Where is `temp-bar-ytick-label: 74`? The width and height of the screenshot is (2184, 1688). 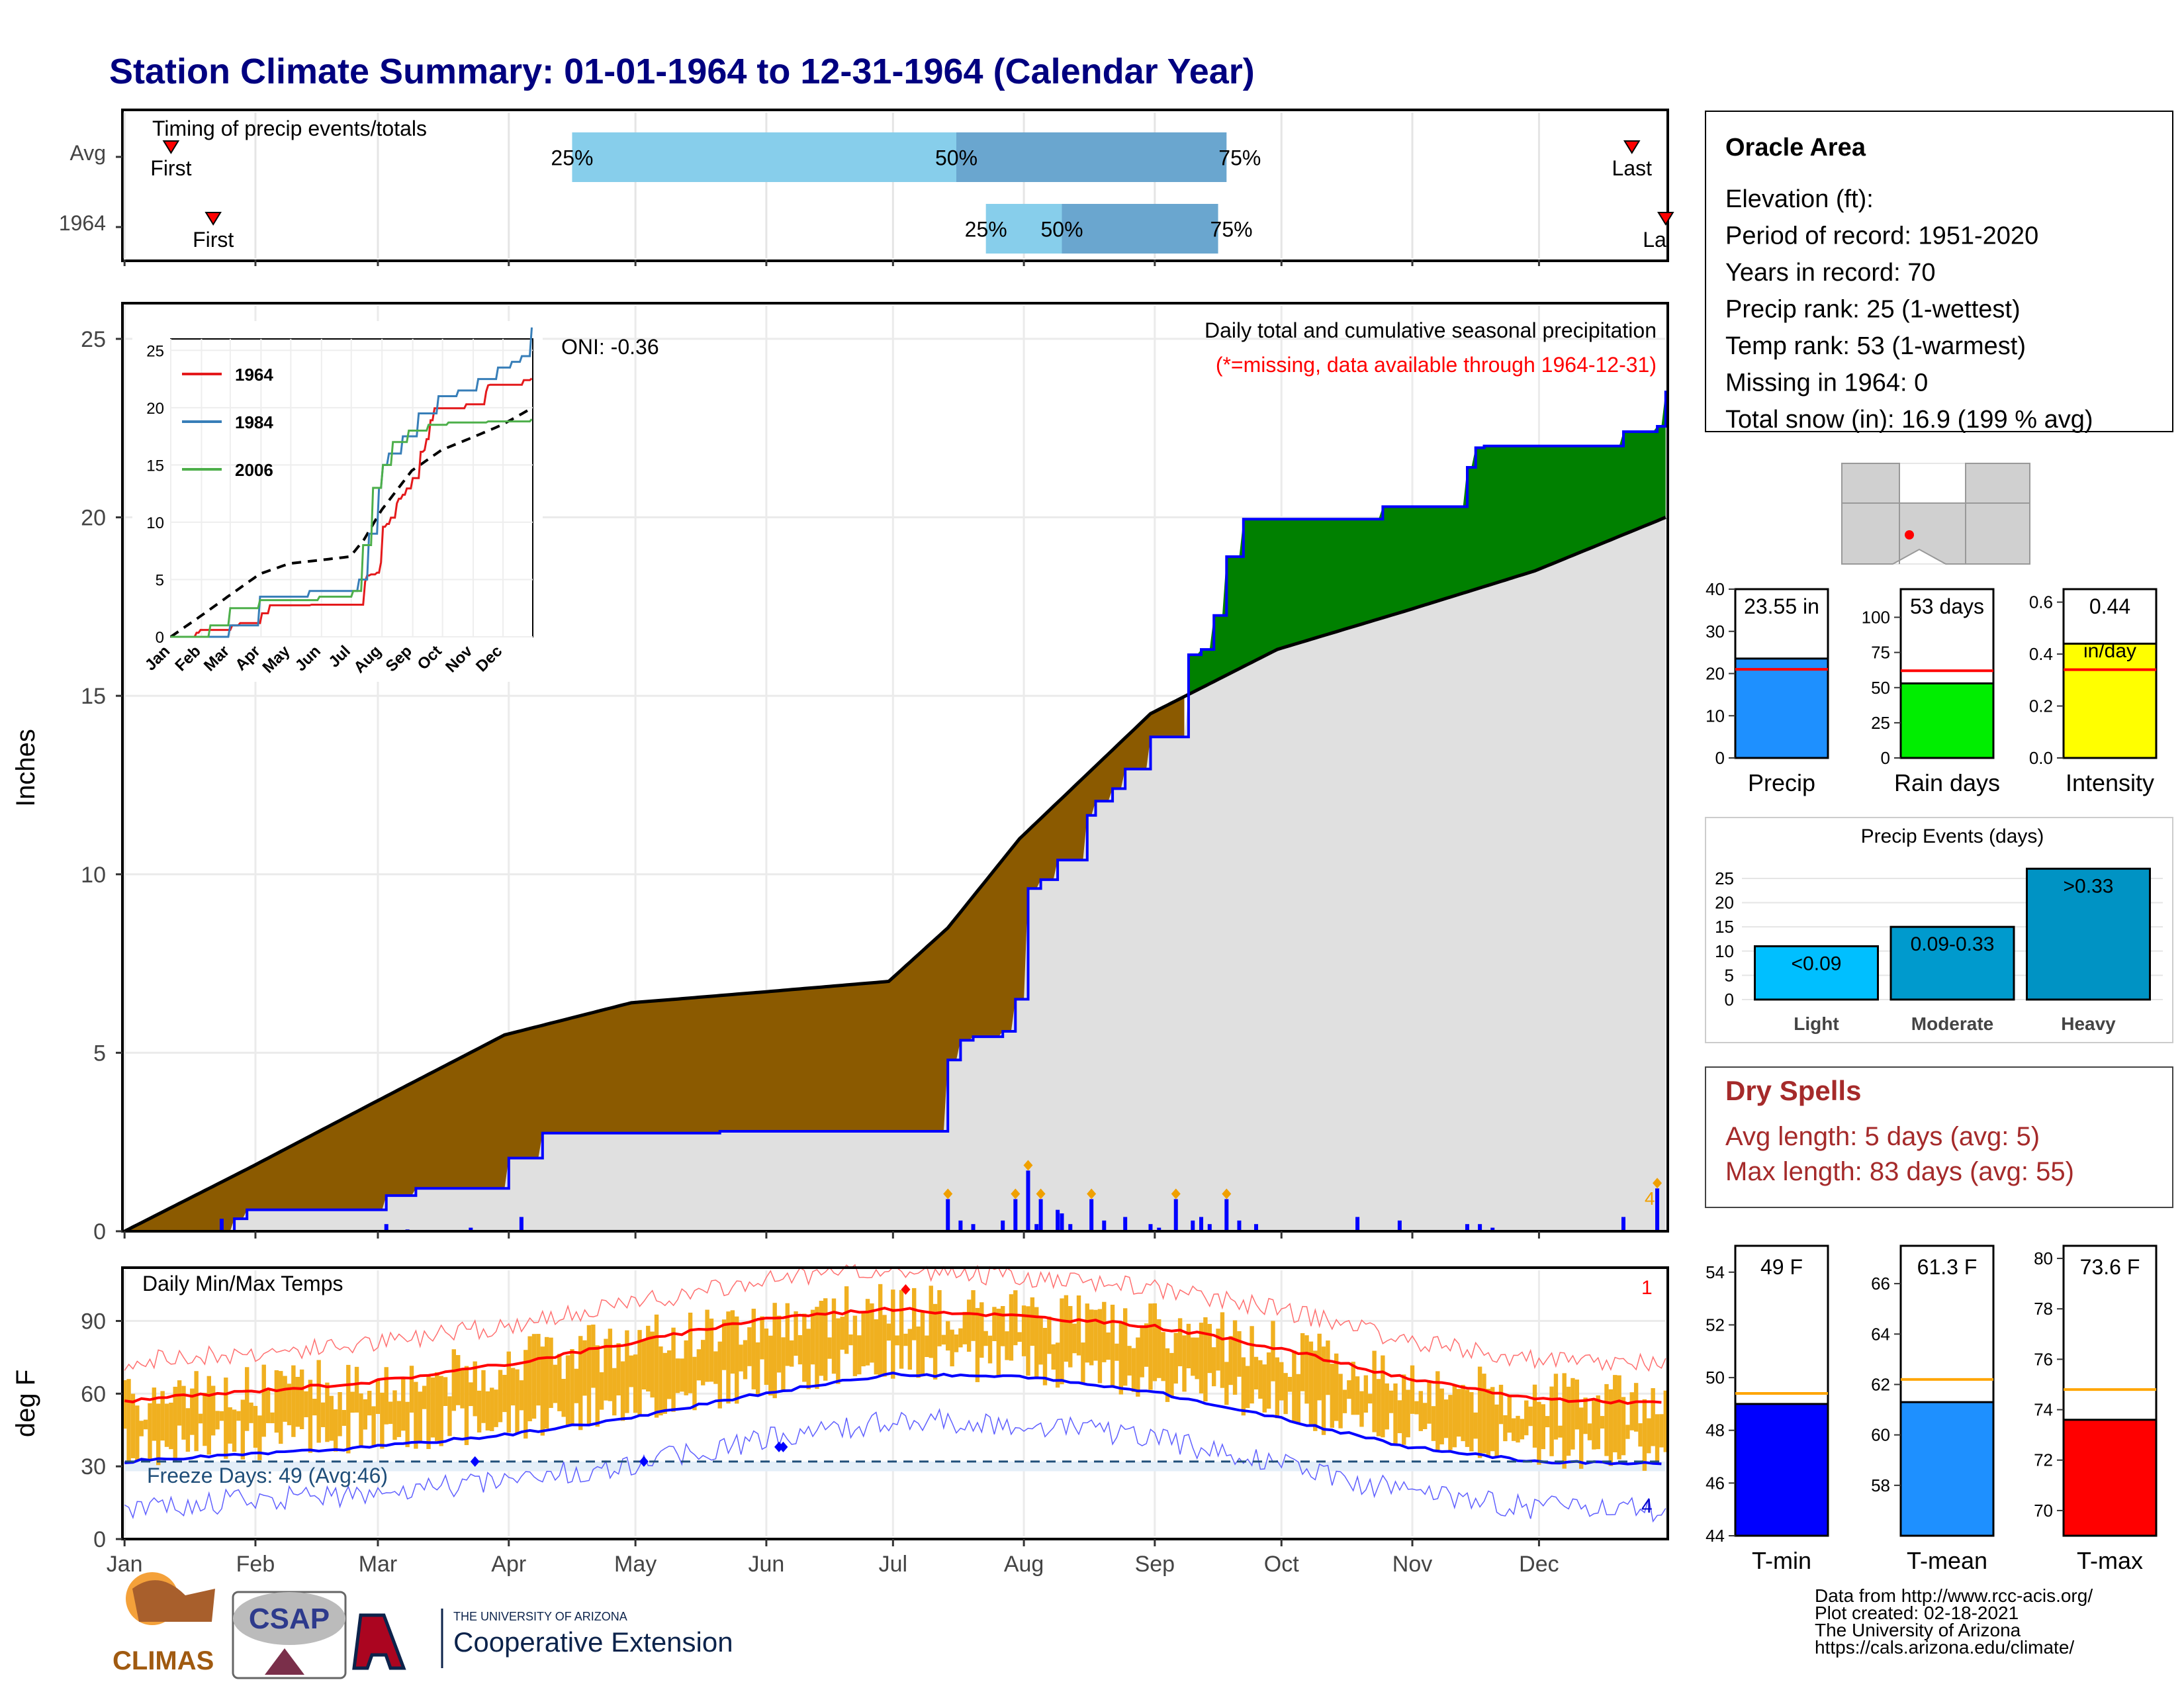 temp-bar-ytick-label: 74 is located at coordinates (2043, 1410).